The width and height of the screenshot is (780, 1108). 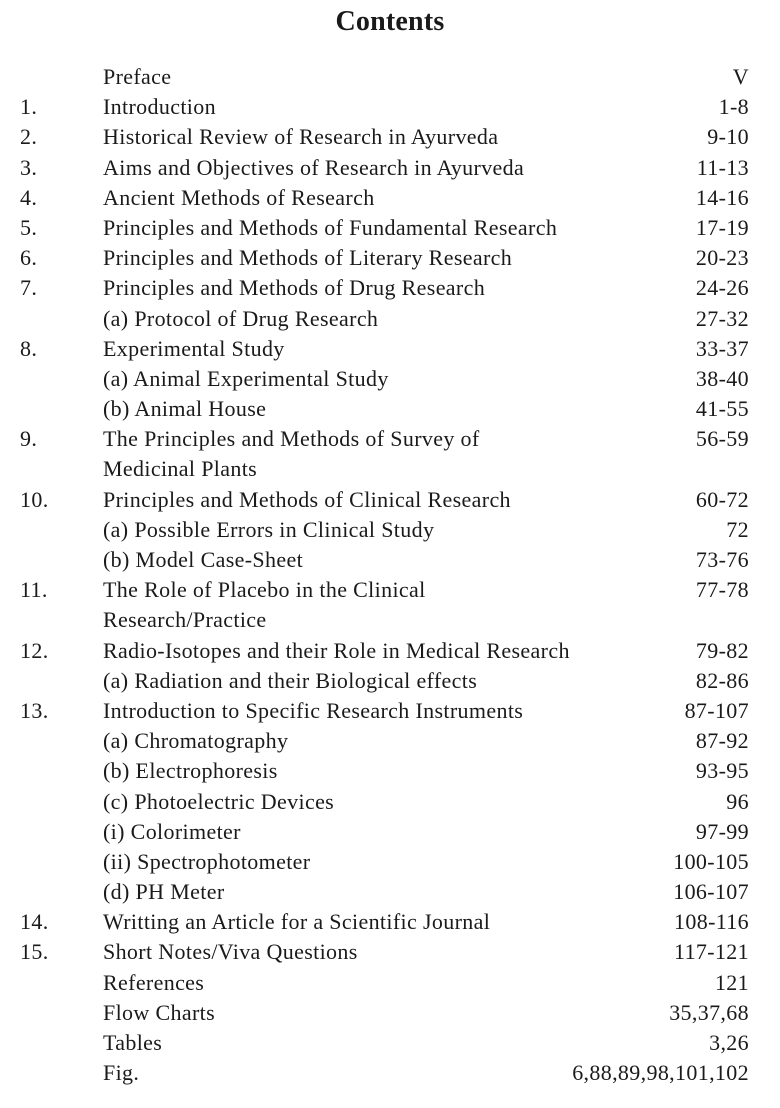 What do you see at coordinates (390, 1043) in the screenshot?
I see `toc-entry: Tables 3,26` at bounding box center [390, 1043].